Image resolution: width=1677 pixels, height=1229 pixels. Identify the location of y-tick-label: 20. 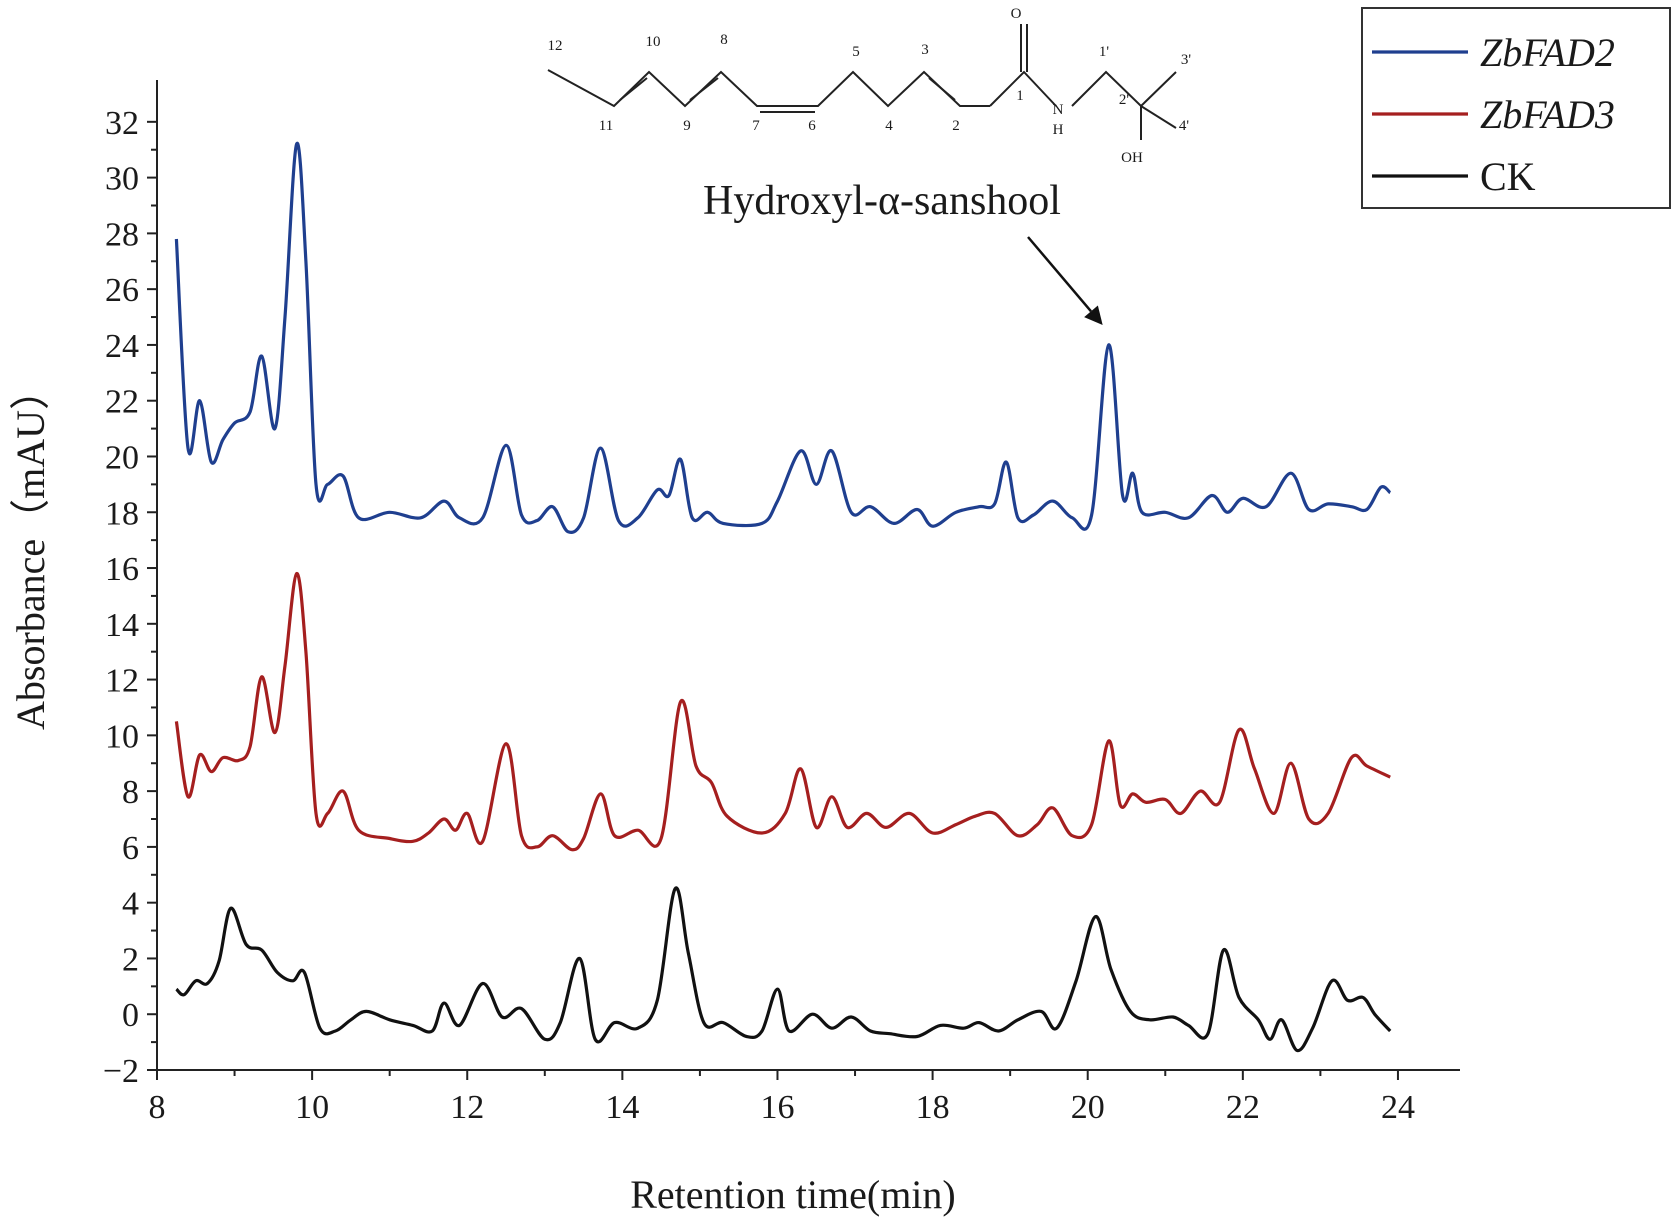
(122, 457).